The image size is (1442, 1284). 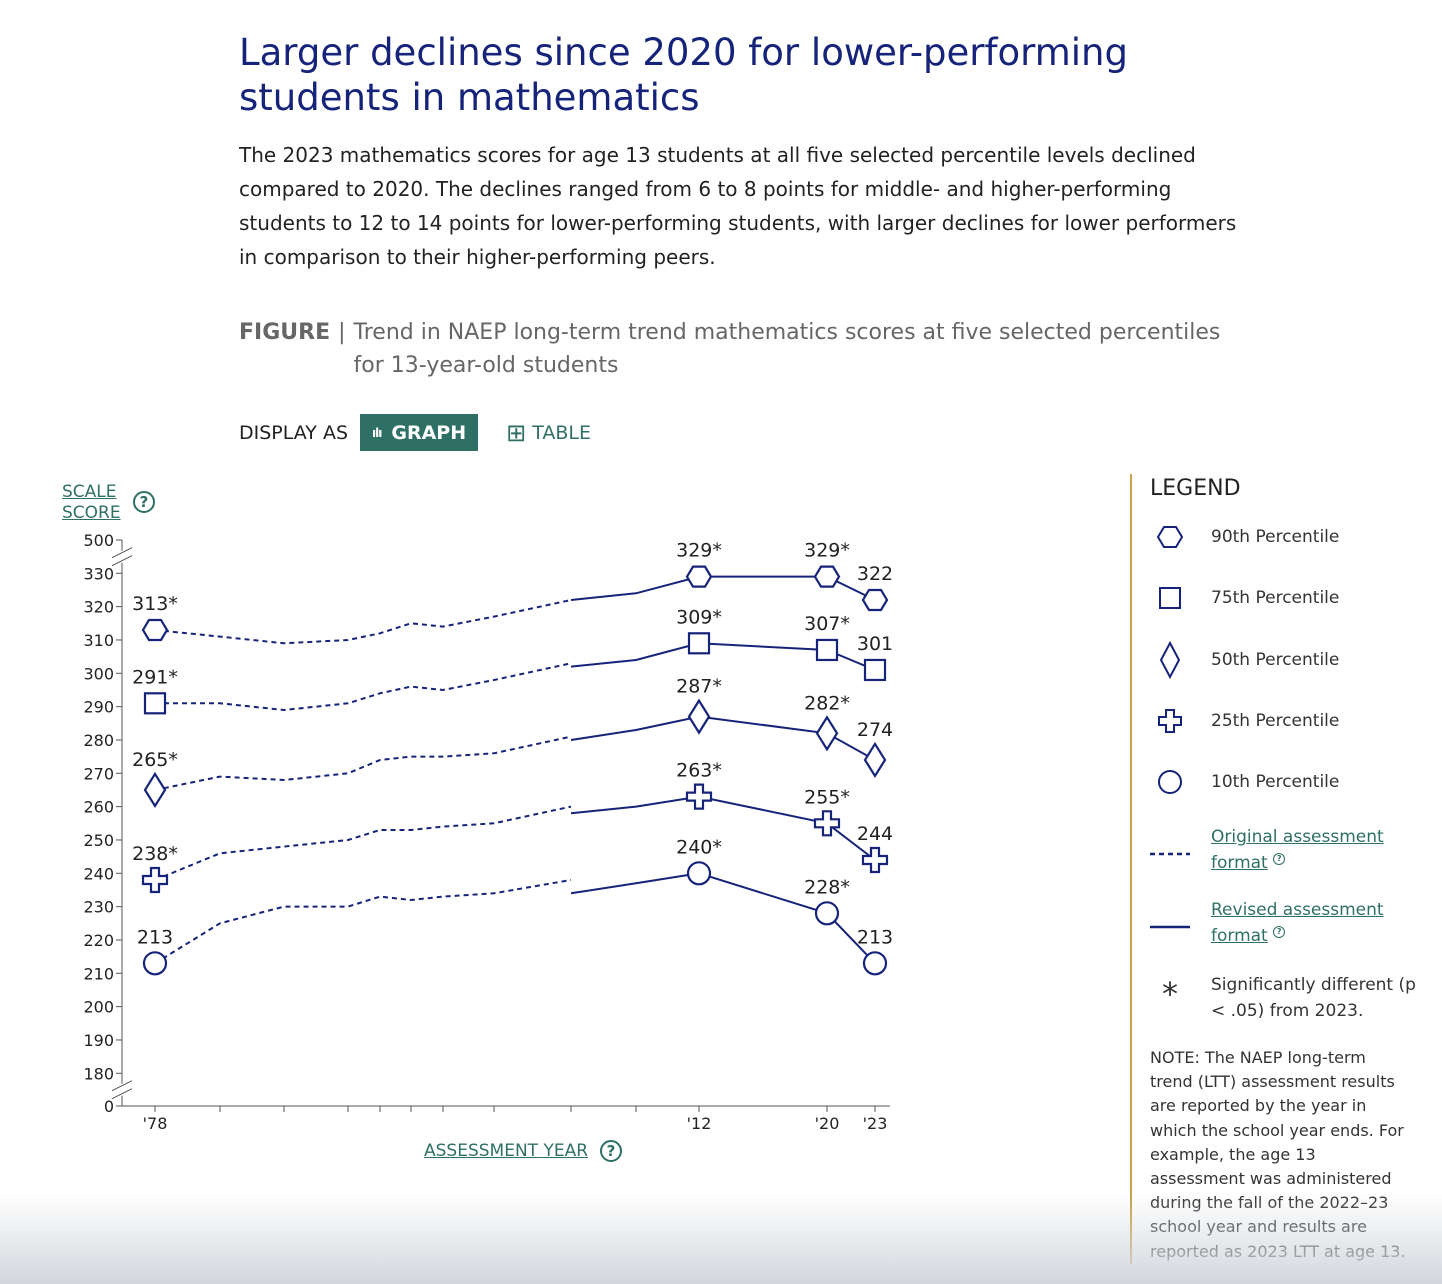 What do you see at coordinates (98, 973) in the screenshot?
I see `y-tick-label: 210` at bounding box center [98, 973].